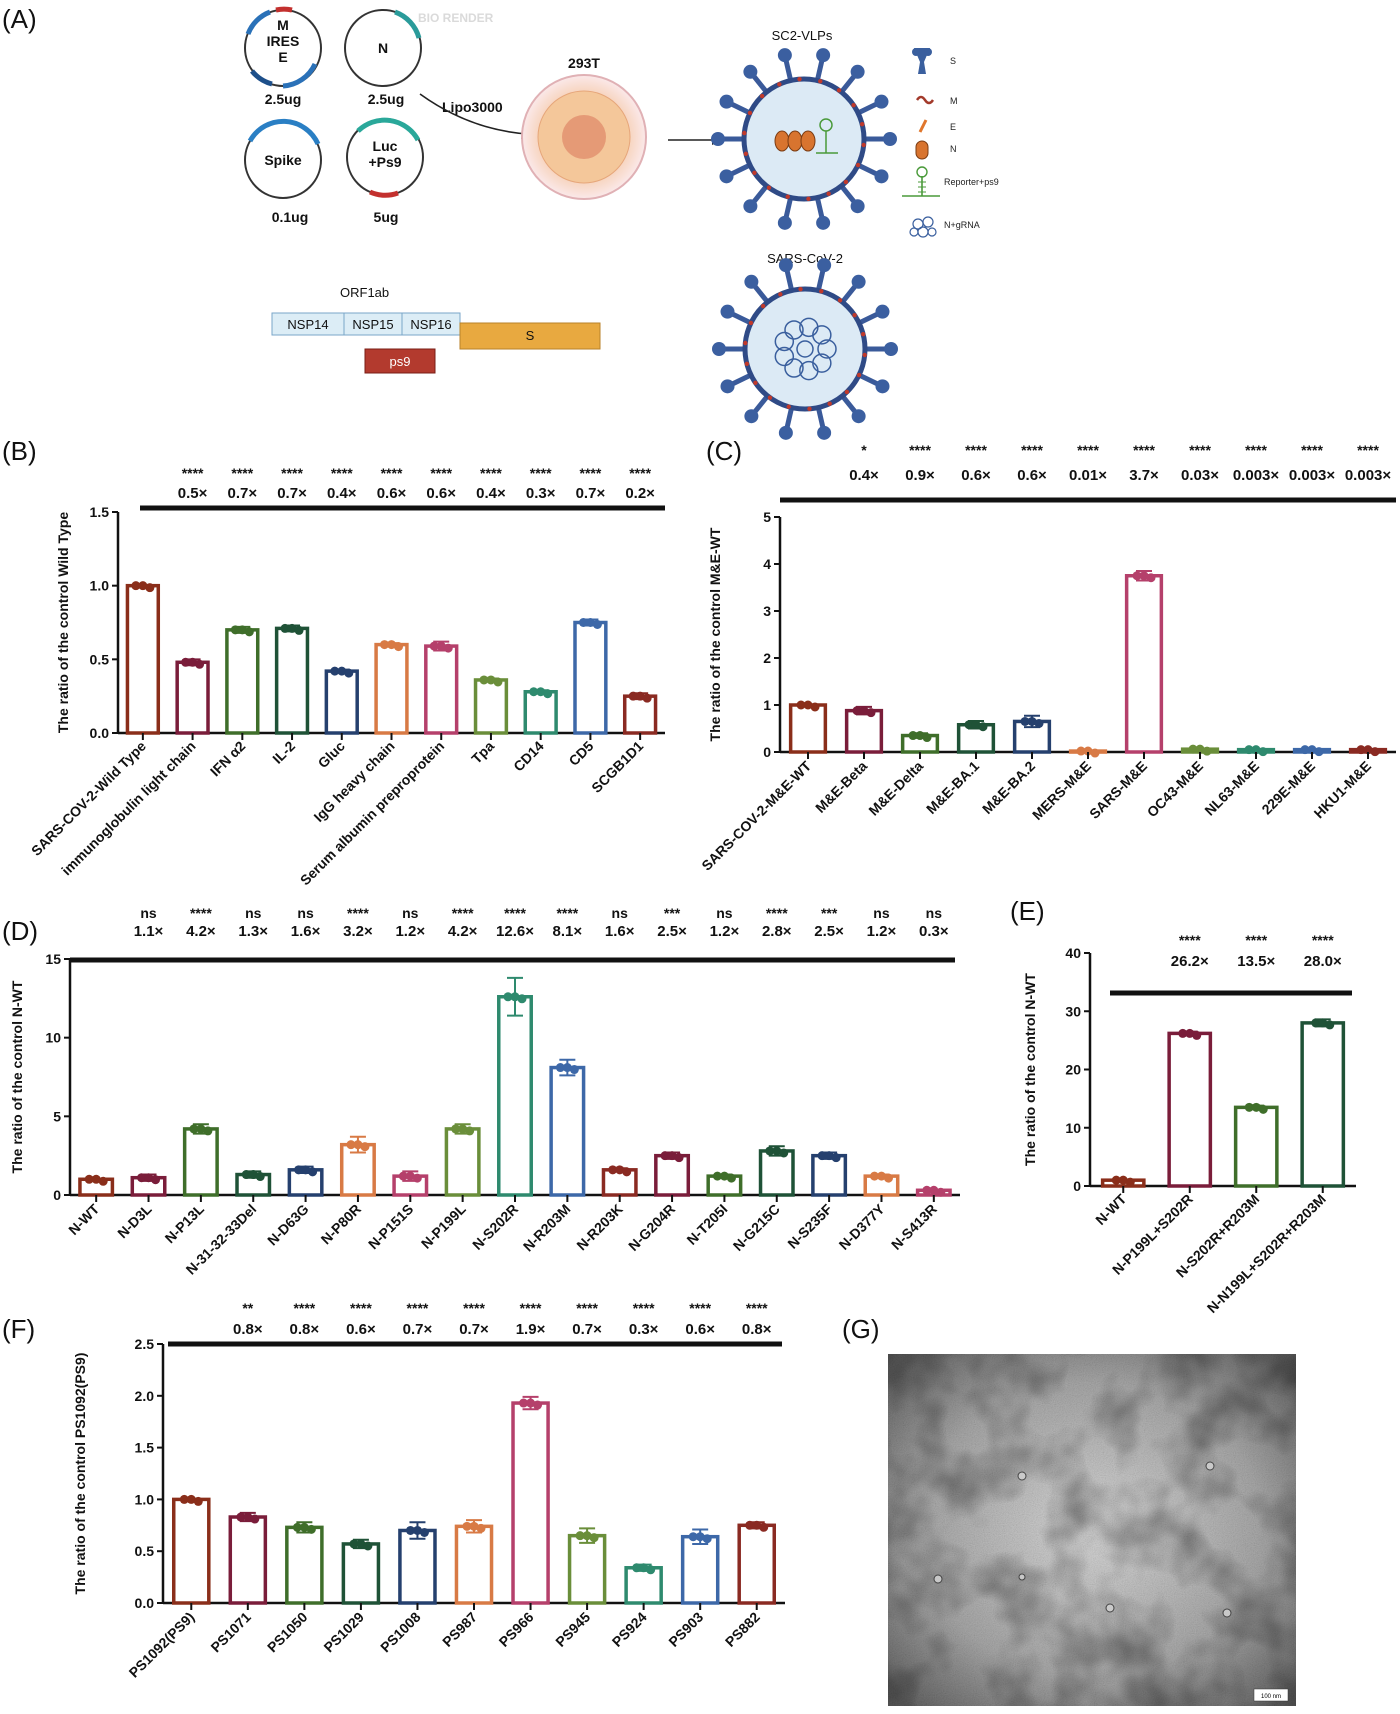 This screenshot has width=1400, height=1714. What do you see at coordinates (372, 324) in the screenshot?
I see `orf-seg-nsp15: NSP15` at bounding box center [372, 324].